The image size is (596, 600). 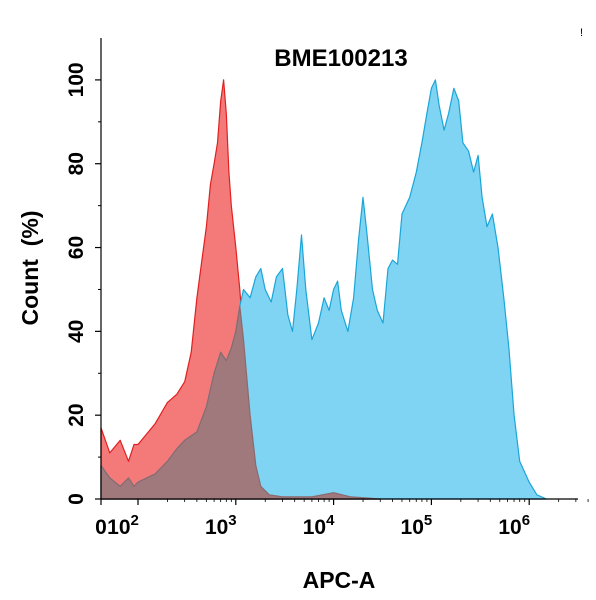 What do you see at coordinates (221, 525) in the screenshot?
I see `x-tick-label: 10³` at bounding box center [221, 525].